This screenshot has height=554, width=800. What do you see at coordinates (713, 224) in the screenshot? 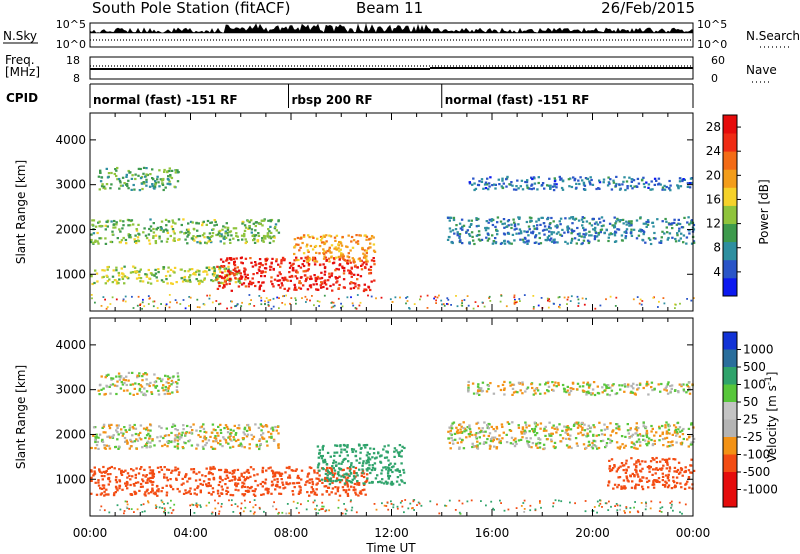
I see `power-colorbar-tick-label: 12` at bounding box center [713, 224].